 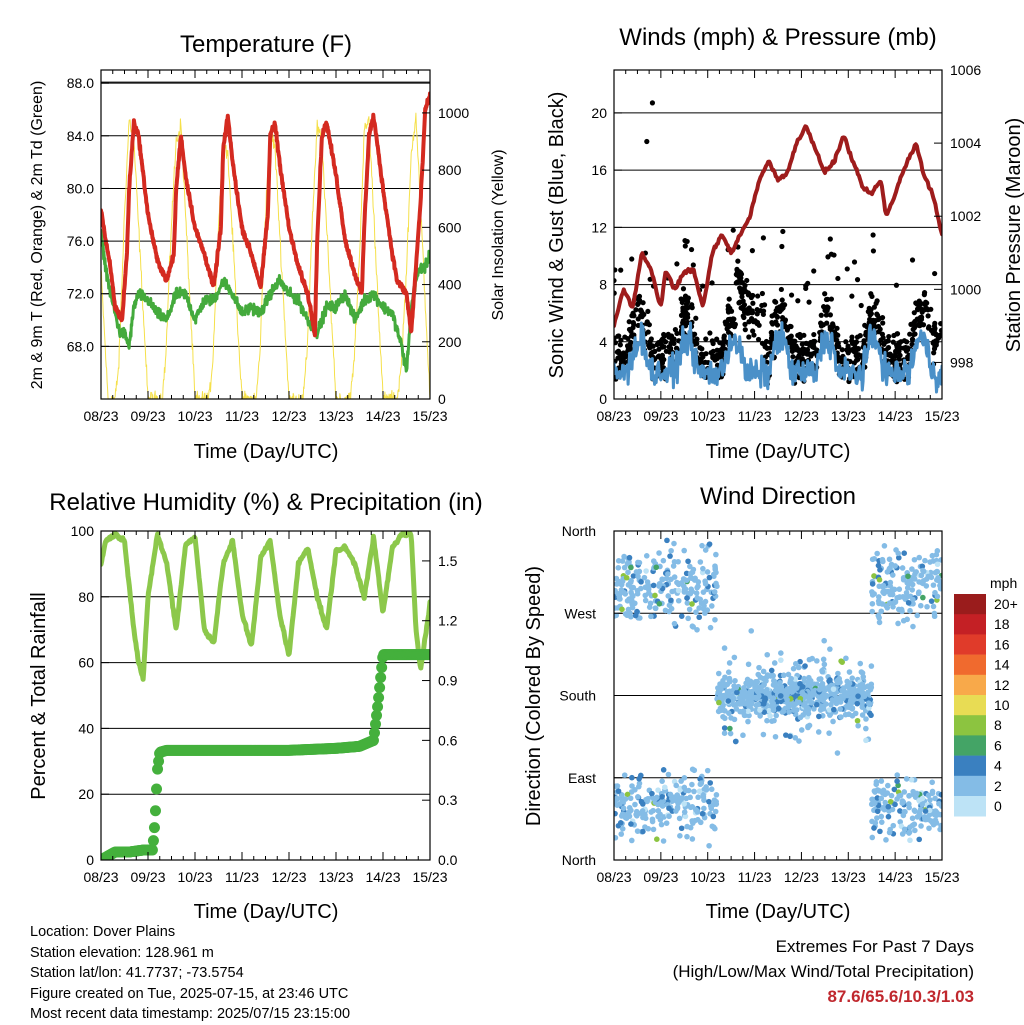 What do you see at coordinates (652, 103) in the screenshot?
I see `gust-peak-point` at bounding box center [652, 103].